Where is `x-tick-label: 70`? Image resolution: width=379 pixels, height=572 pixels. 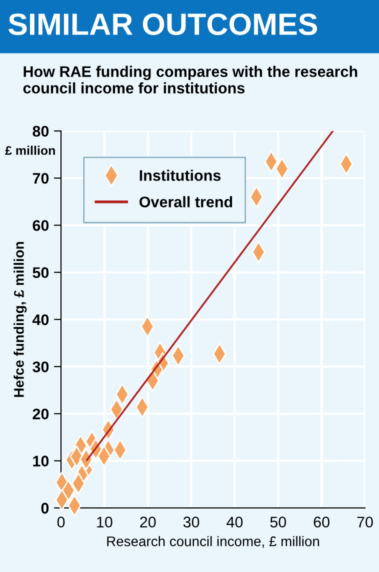 x-tick-label: 70 is located at coordinates (365, 522).